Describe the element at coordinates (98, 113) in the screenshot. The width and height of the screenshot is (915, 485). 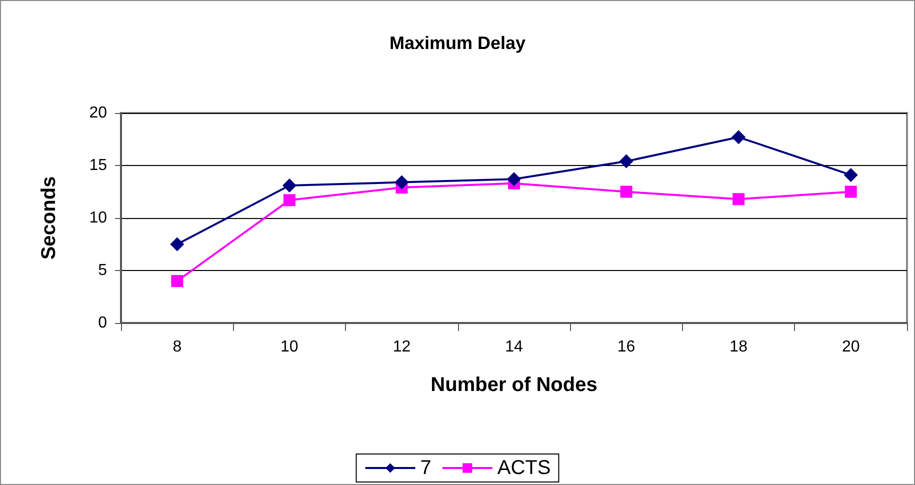
I see `y-tick-label: 20` at that location.